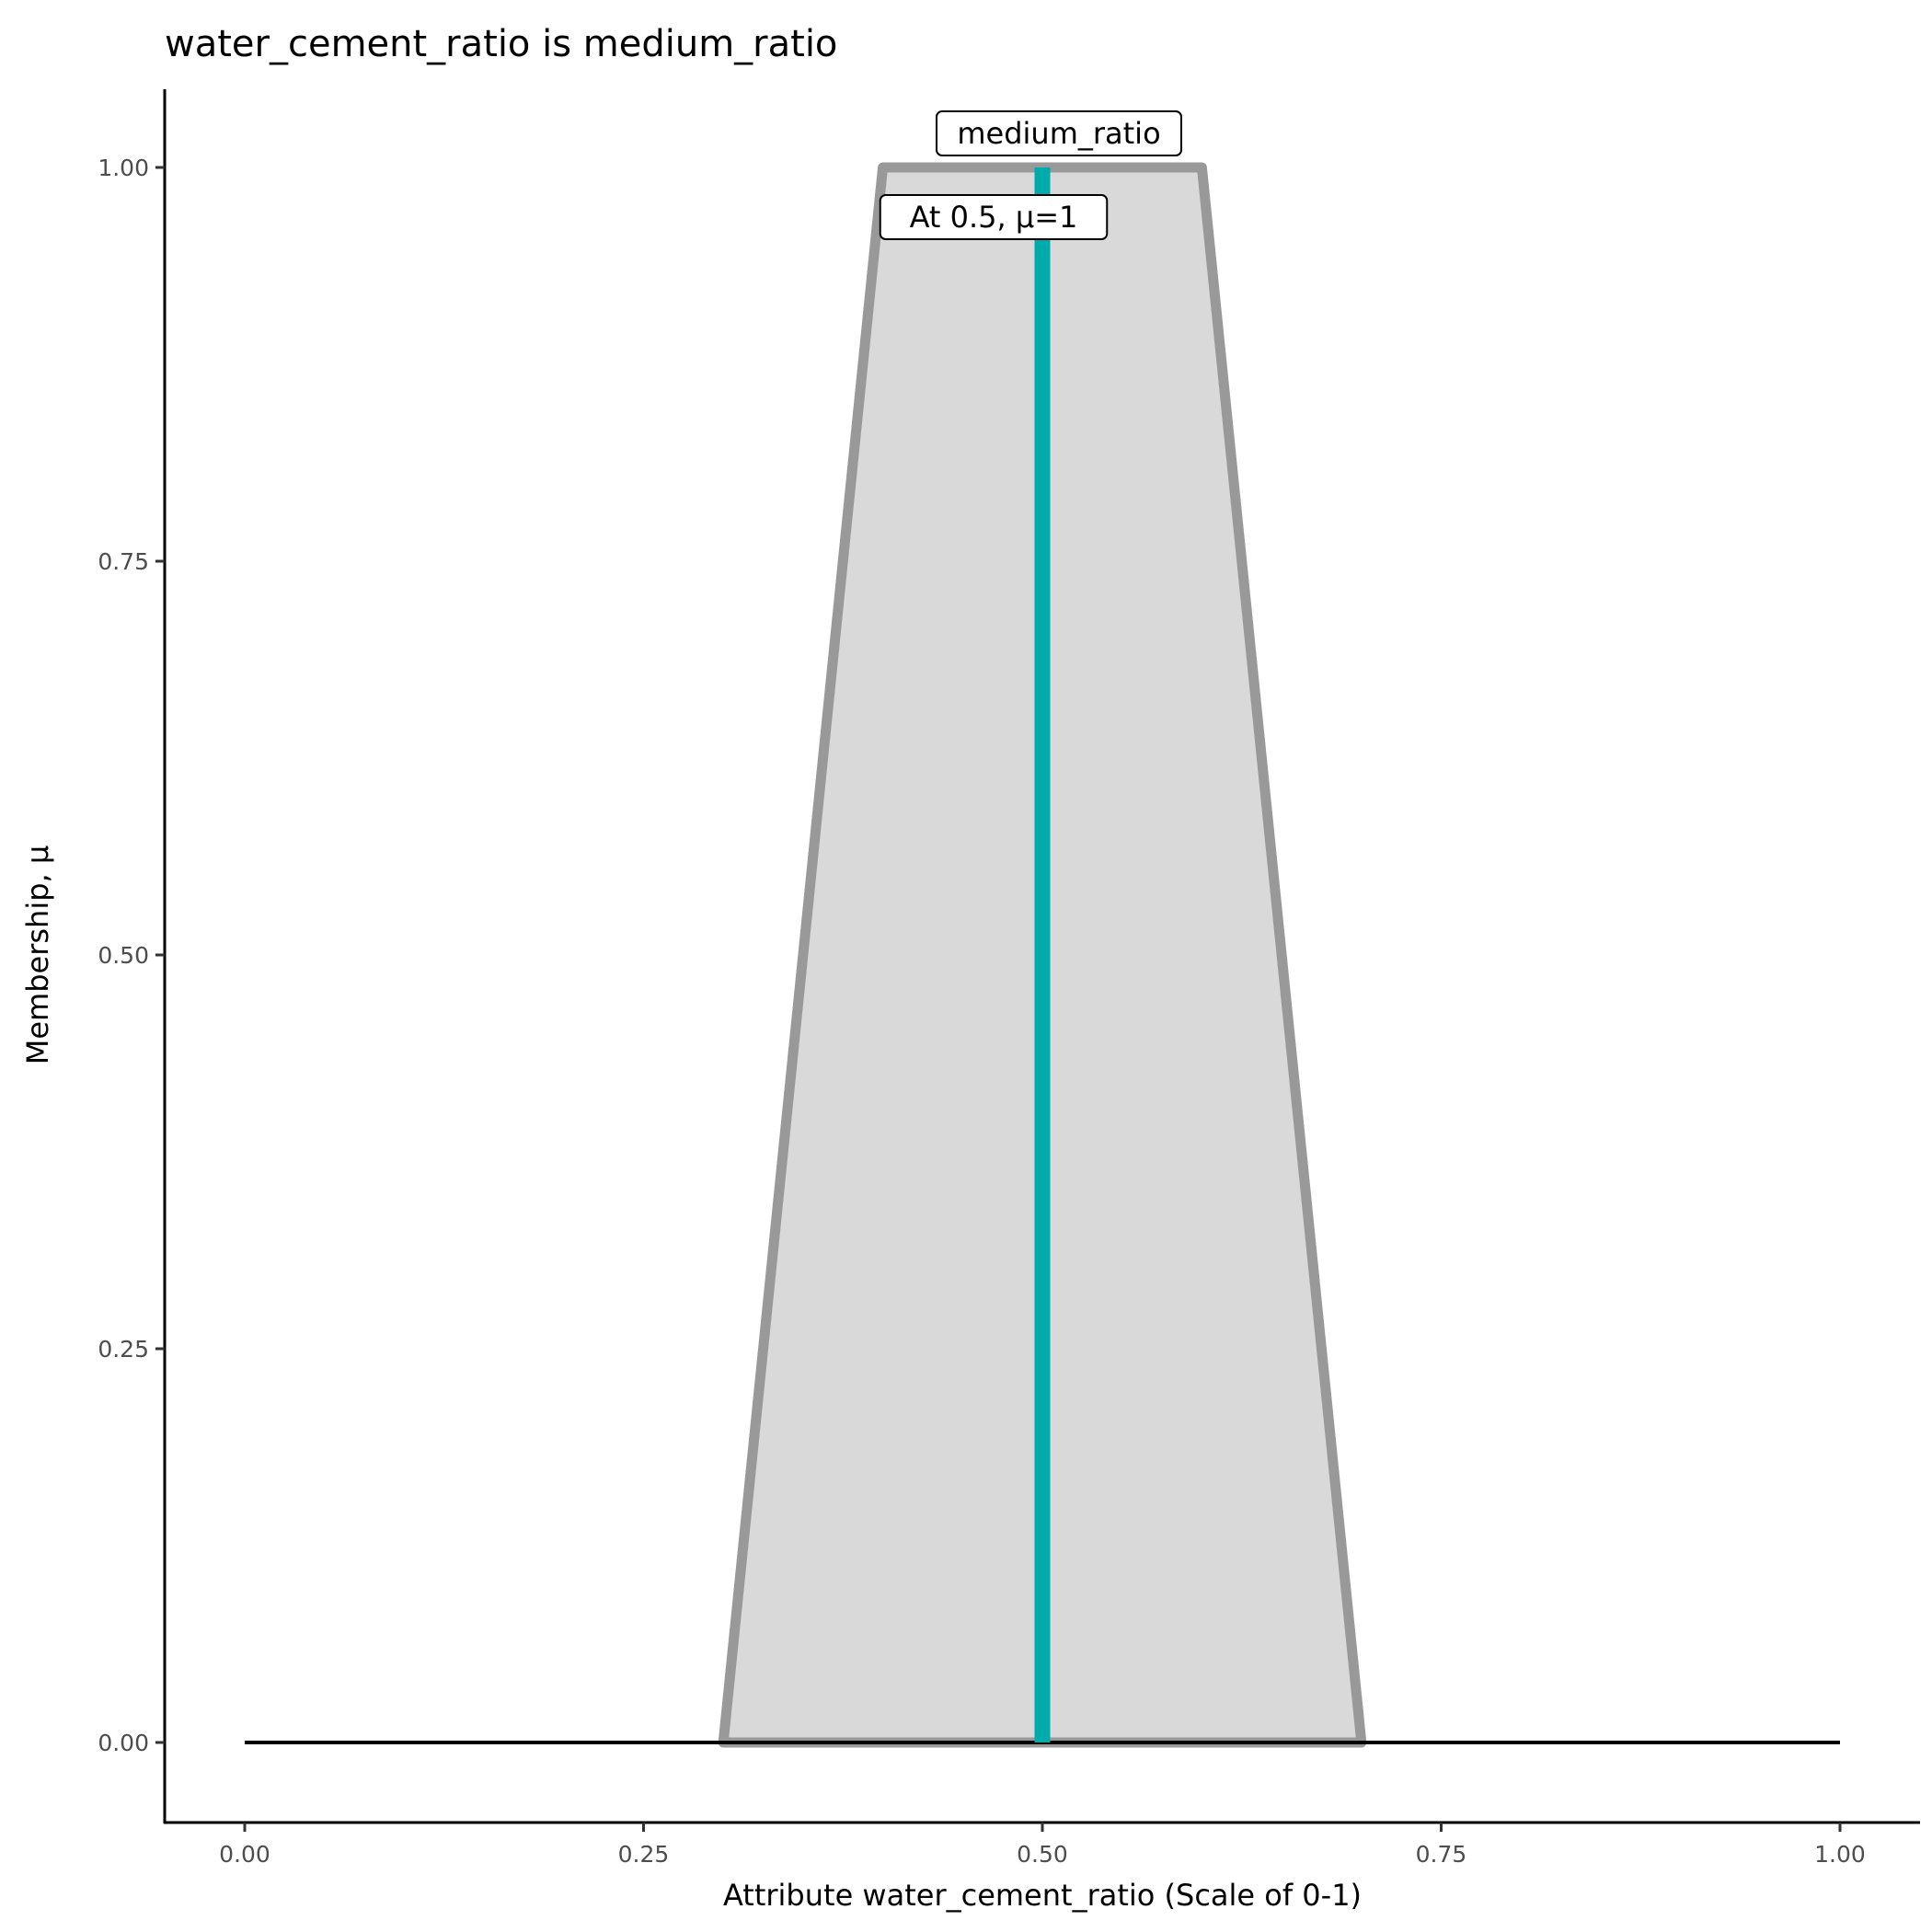 The image size is (1932, 1932). I want to click on marker-label: At 0.5, μ=1, so click(994, 217).